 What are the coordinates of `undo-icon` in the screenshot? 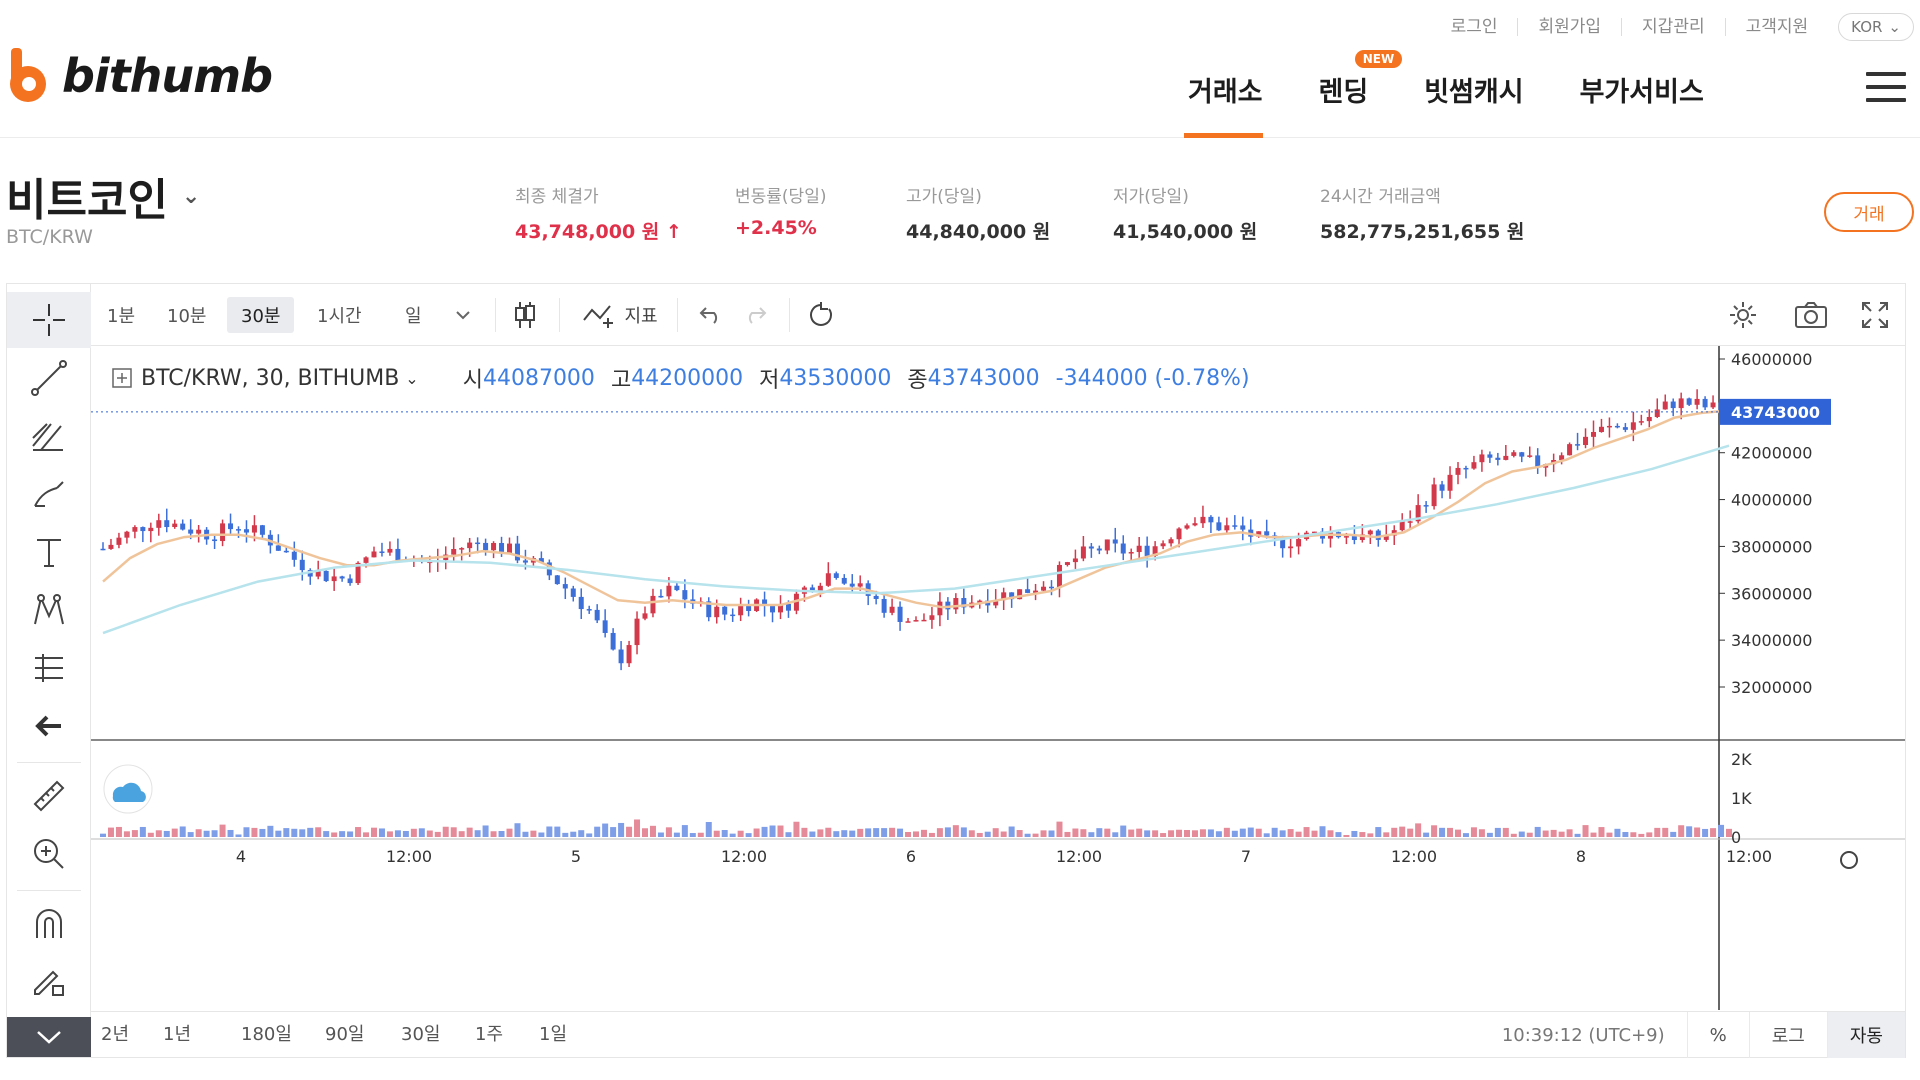 It's located at (711, 315).